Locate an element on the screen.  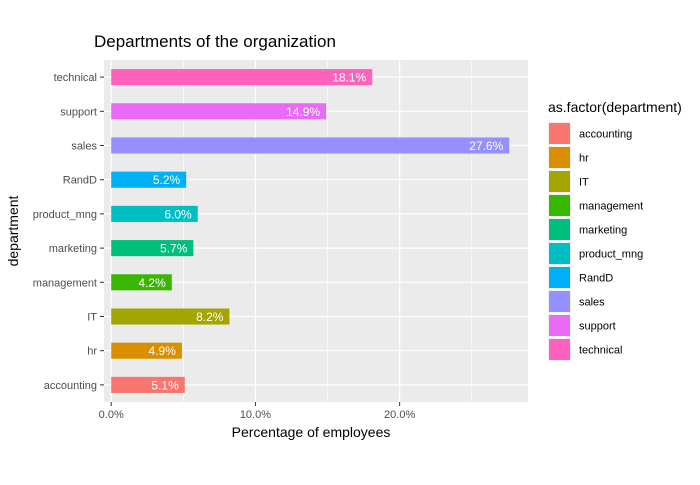
y-tick-label-IT: IT is located at coordinates (92, 318).